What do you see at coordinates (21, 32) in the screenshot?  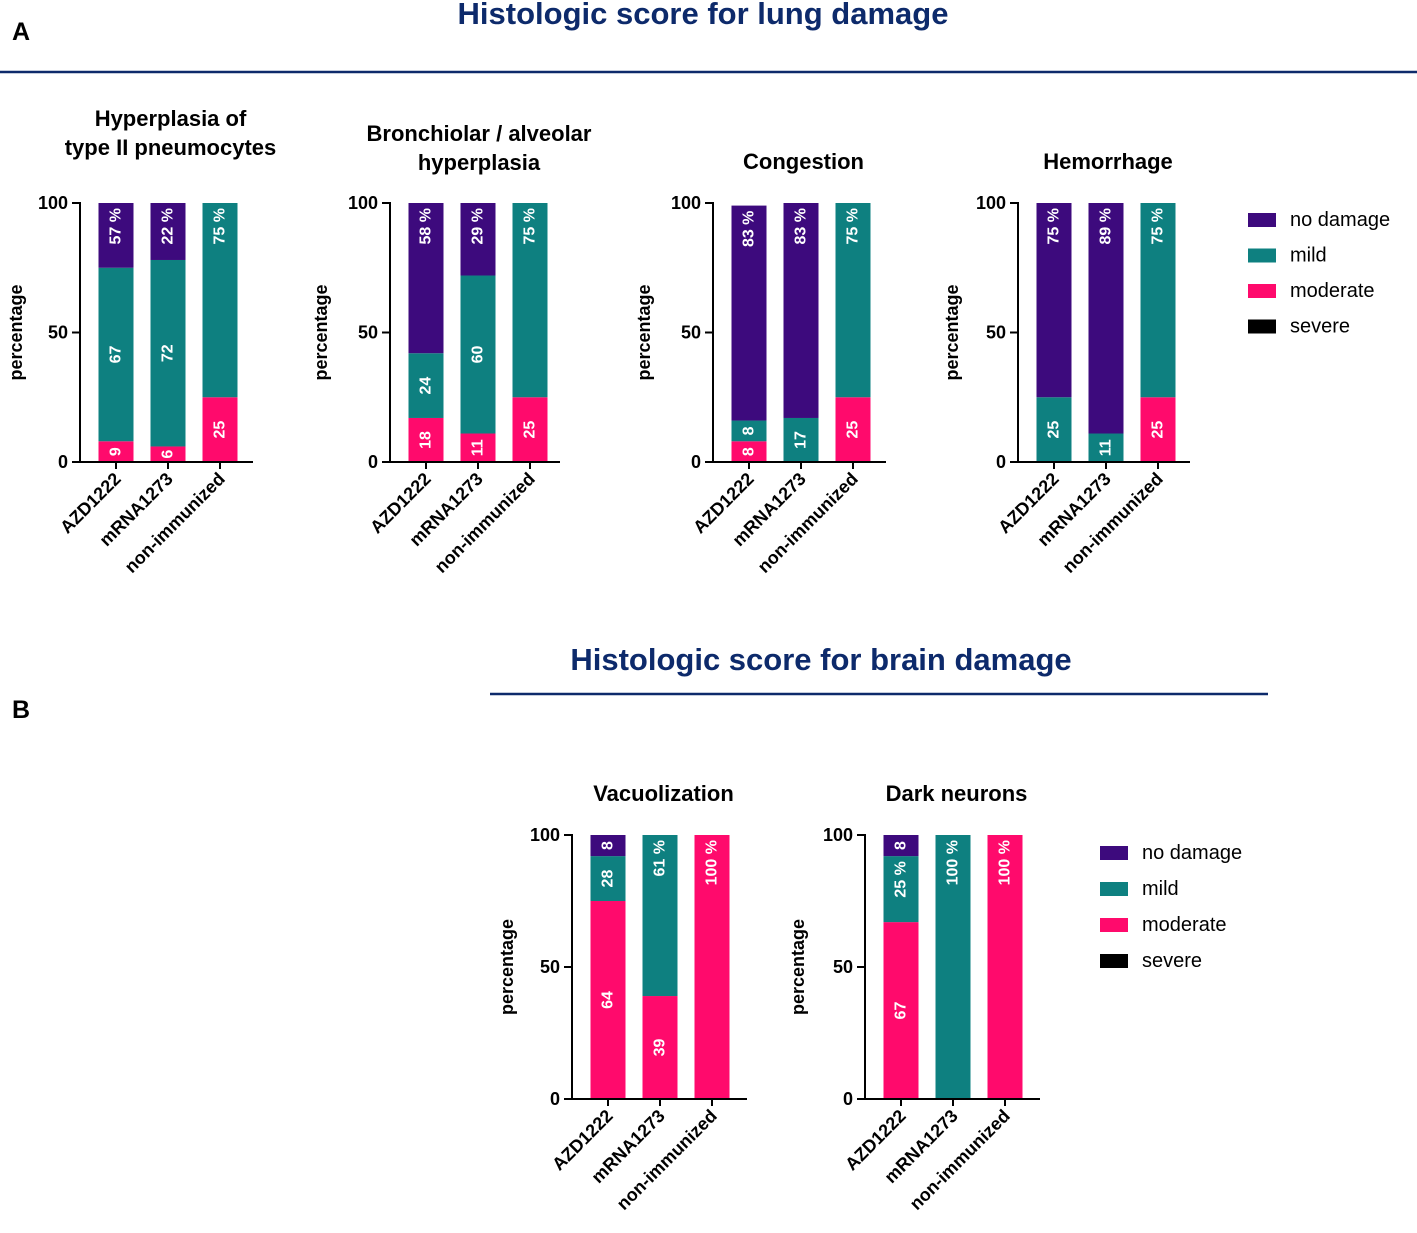 I see `panel-label-a: A` at bounding box center [21, 32].